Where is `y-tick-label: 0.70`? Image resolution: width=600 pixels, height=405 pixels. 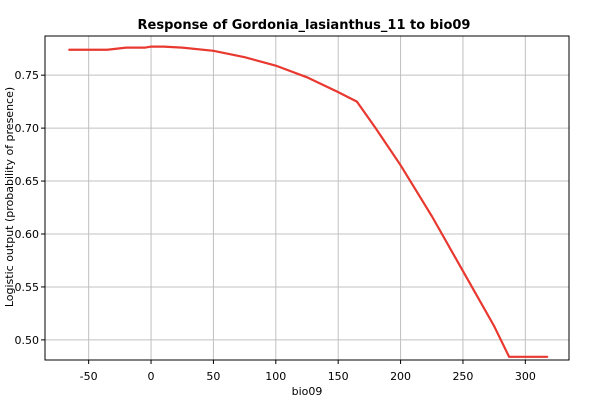 y-tick-label: 0.70 is located at coordinates (27, 128).